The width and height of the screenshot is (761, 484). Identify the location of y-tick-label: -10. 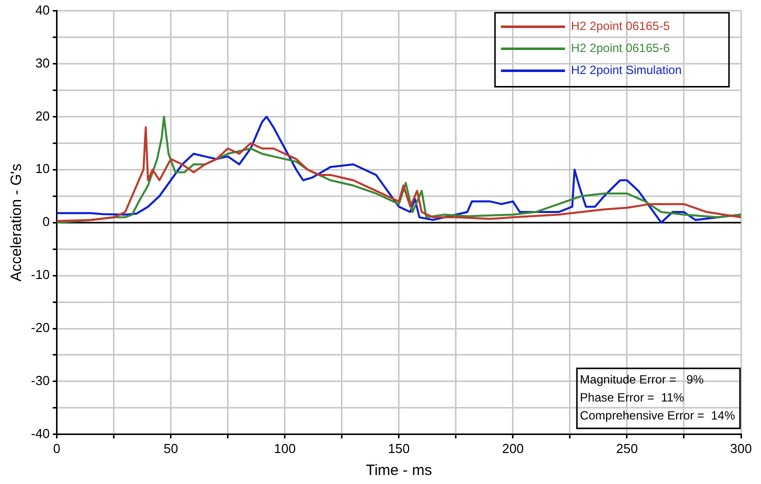
(40, 274).